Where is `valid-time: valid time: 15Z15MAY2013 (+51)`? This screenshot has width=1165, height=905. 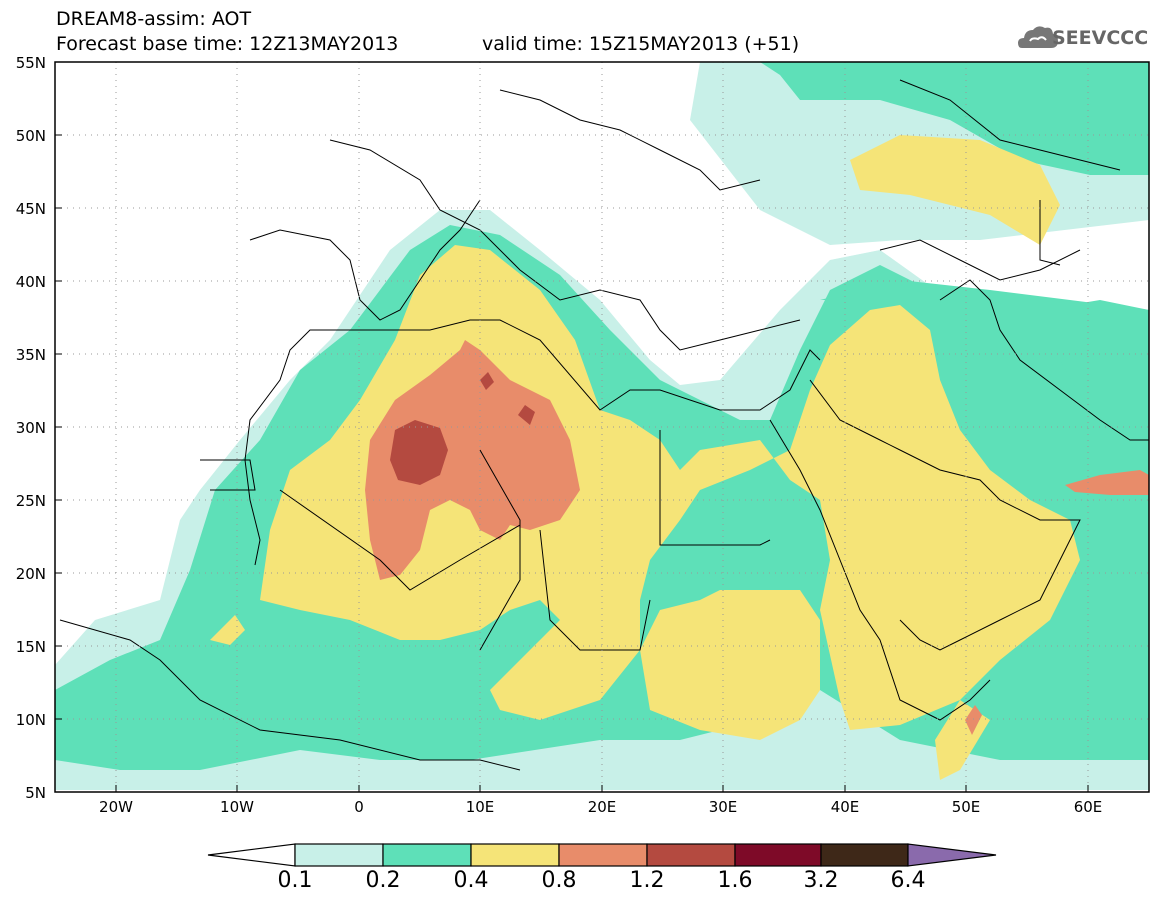
valid-time: valid time: 15Z15MAY2013 (+51) is located at coordinates (641, 44).